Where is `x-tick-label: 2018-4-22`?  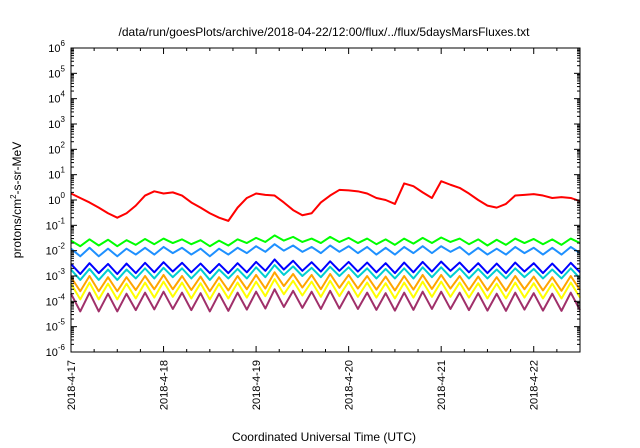 x-tick-label: 2018-4-22 is located at coordinates (535, 385).